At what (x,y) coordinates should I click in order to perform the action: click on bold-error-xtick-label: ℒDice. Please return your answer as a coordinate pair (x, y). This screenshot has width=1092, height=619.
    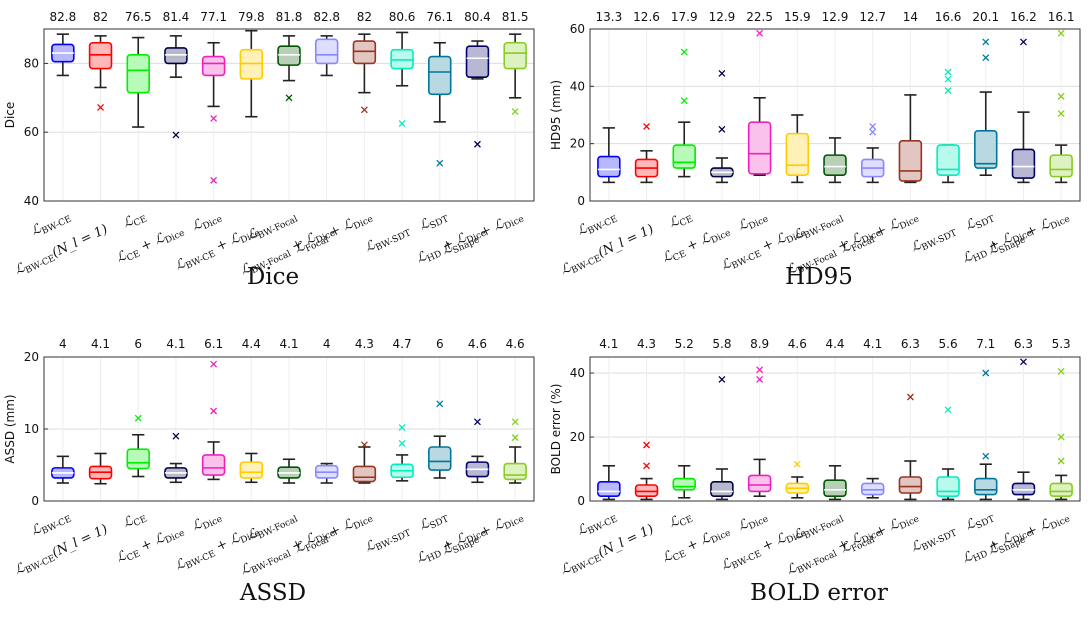
    Looking at the image, I should click on (753, 522).